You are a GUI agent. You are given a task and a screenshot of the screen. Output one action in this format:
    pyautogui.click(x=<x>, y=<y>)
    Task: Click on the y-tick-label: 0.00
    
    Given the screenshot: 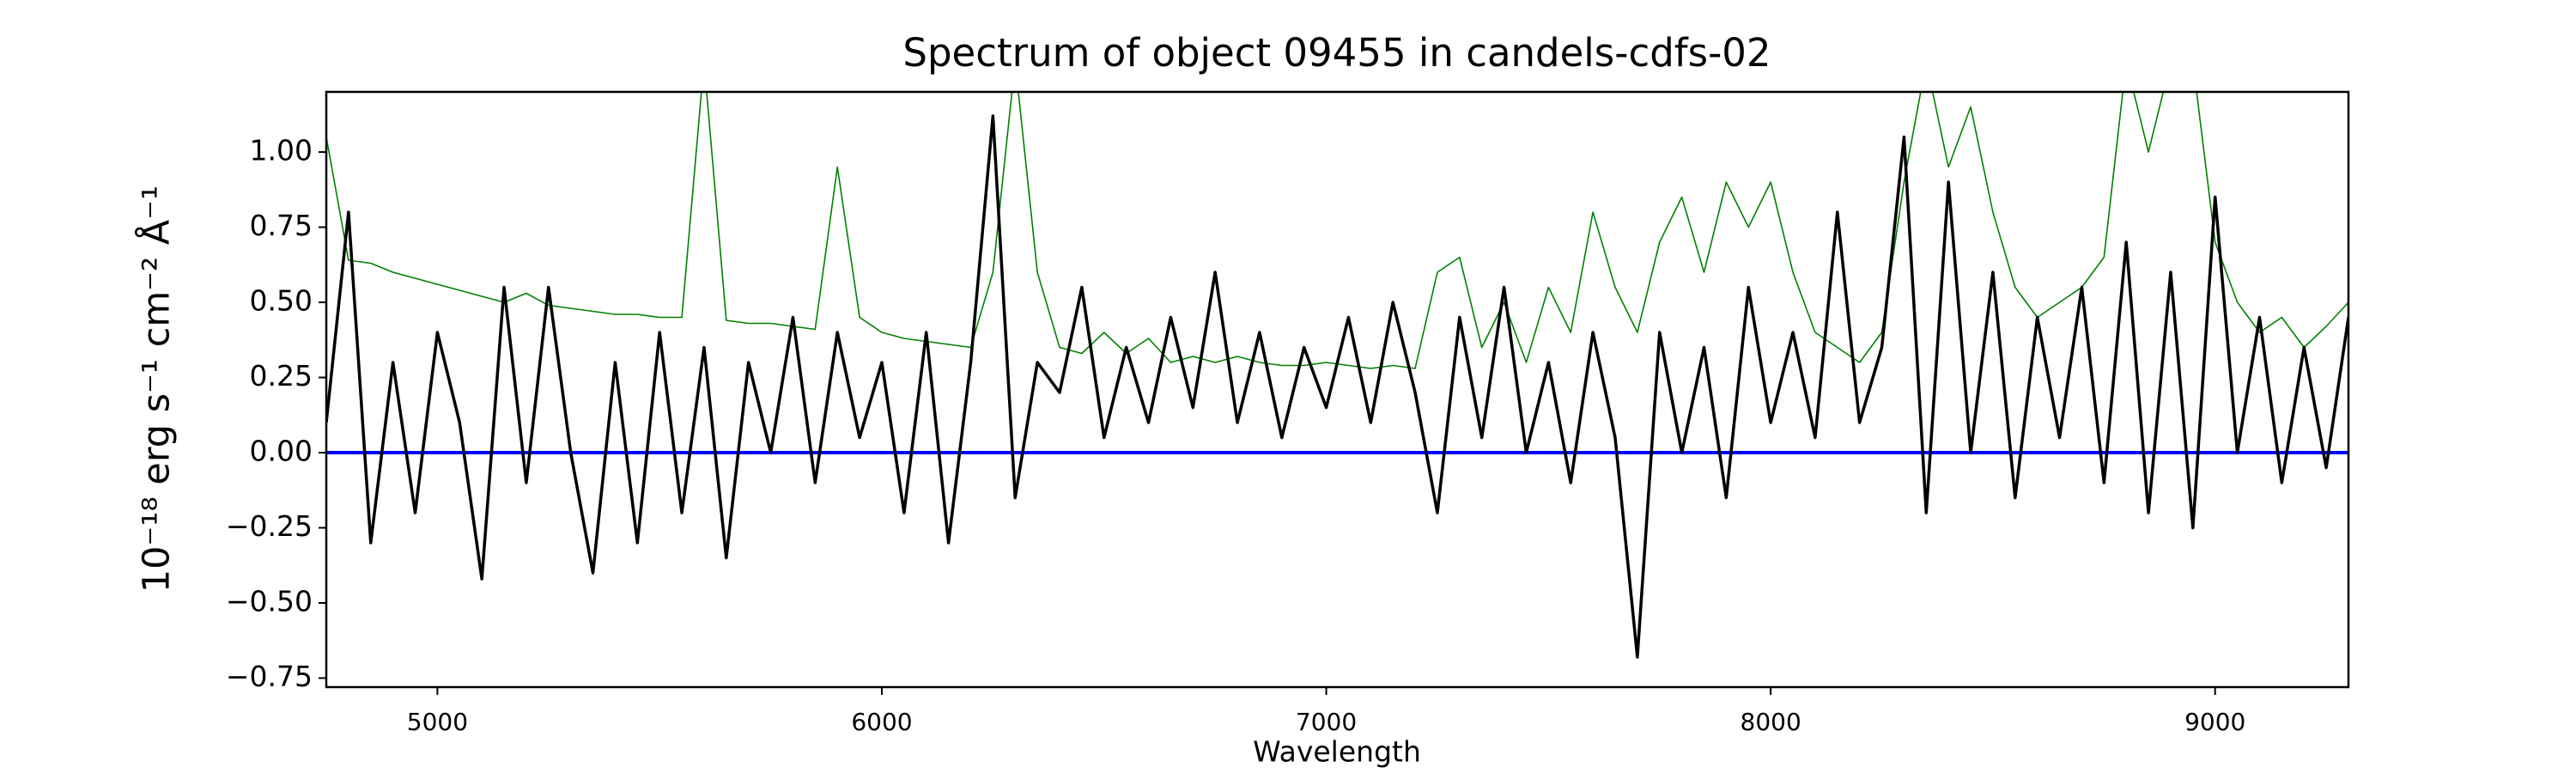 What is the action you would take?
    pyautogui.click(x=281, y=451)
    